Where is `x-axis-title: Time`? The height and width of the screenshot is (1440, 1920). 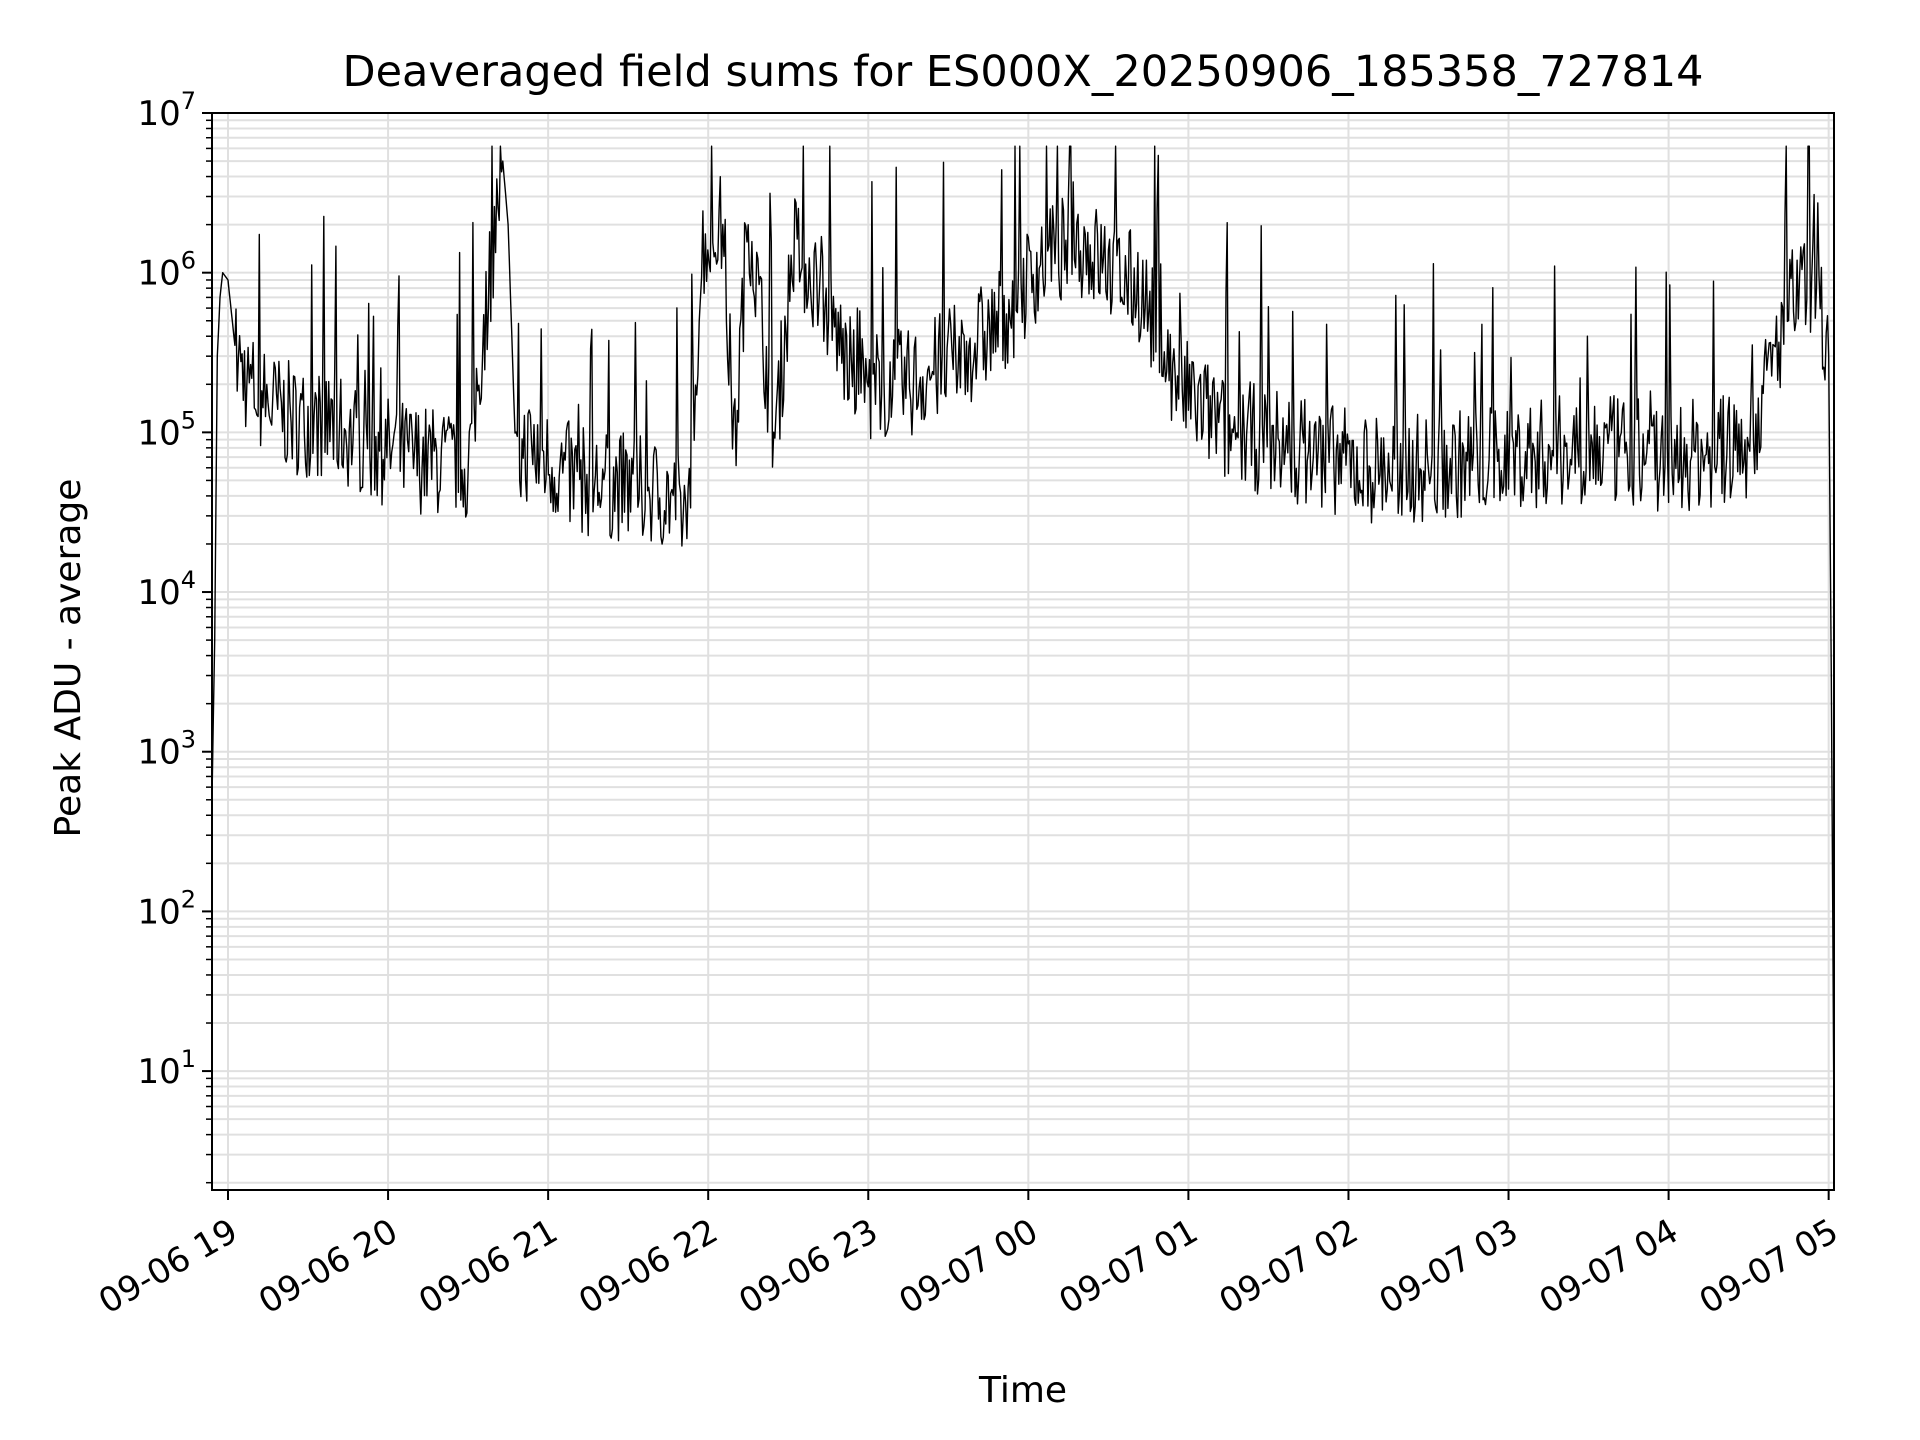 x-axis-title: Time is located at coordinates (1022, 1390).